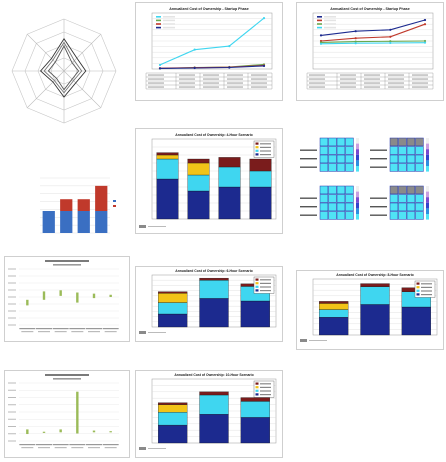 Image resolution: width=446 pixels, height=462 pixels. I want to click on footer-logo, so click(142, 226).